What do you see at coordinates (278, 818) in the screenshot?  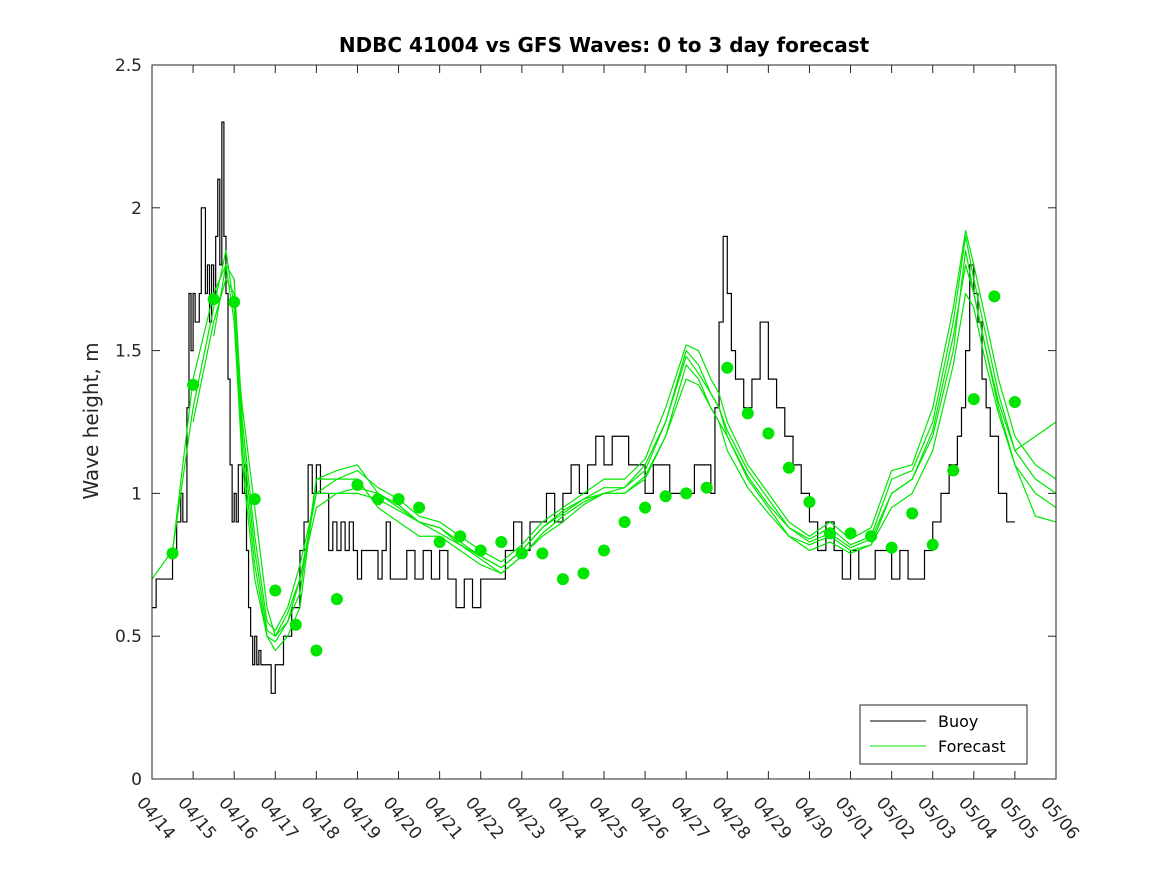 I see `x-tick-label: 04/17` at bounding box center [278, 818].